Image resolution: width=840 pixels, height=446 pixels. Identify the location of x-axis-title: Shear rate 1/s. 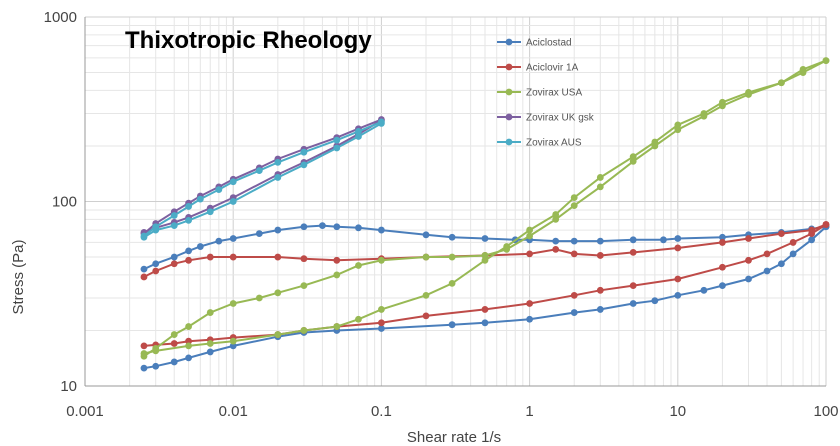
(454, 437).